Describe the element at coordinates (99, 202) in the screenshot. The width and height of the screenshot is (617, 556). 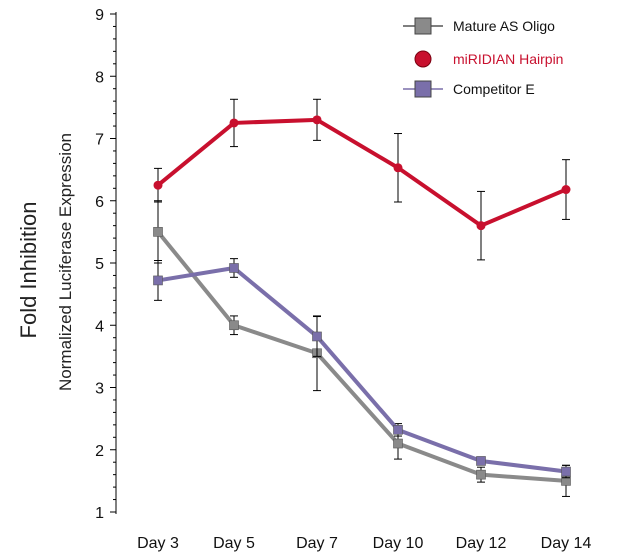
I see `y-tick-label: 6` at that location.